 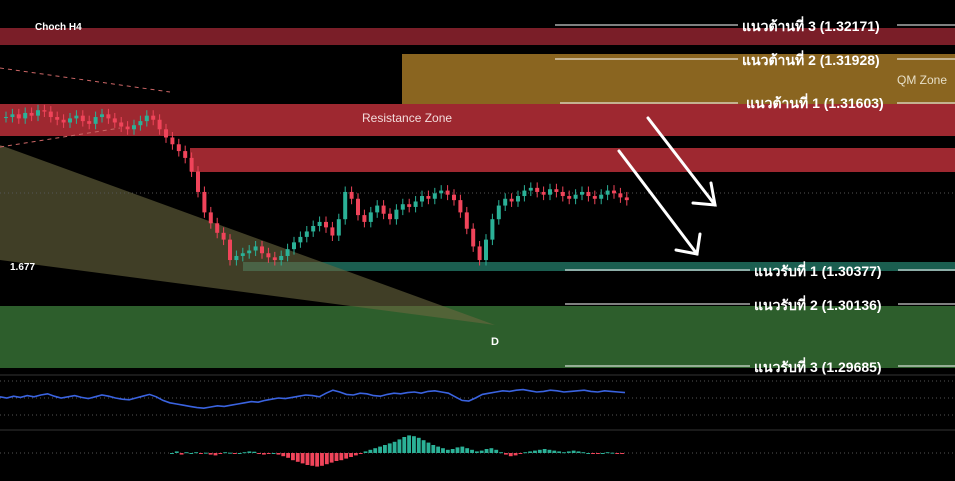 I want to click on arrows, so click(x=667, y=186).